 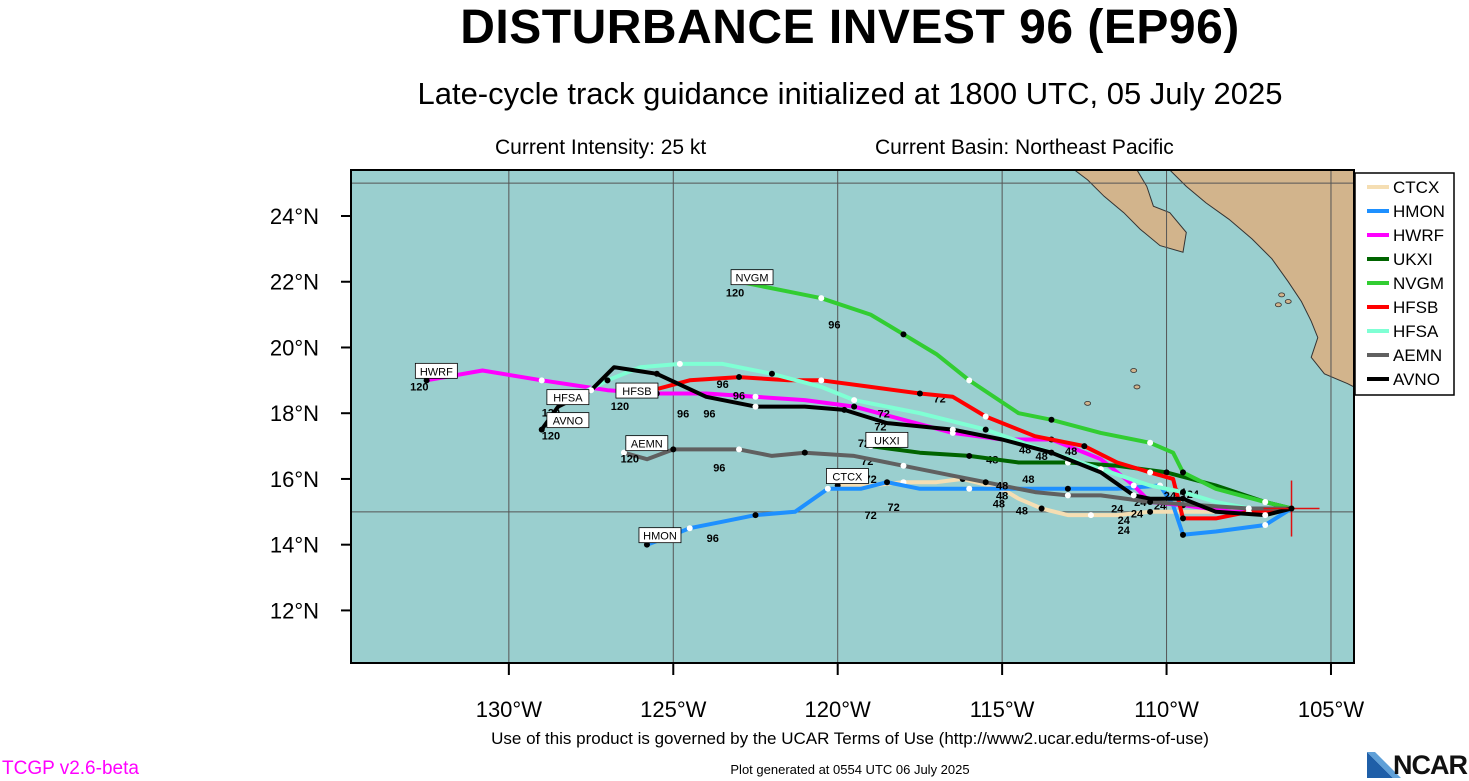 I want to click on lon-tick-label: 110°W, so click(x=1166, y=709).